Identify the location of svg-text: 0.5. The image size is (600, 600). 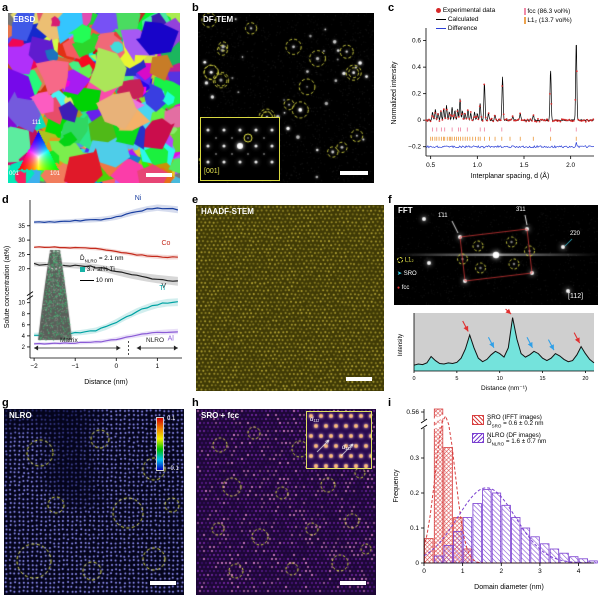
(430, 165).